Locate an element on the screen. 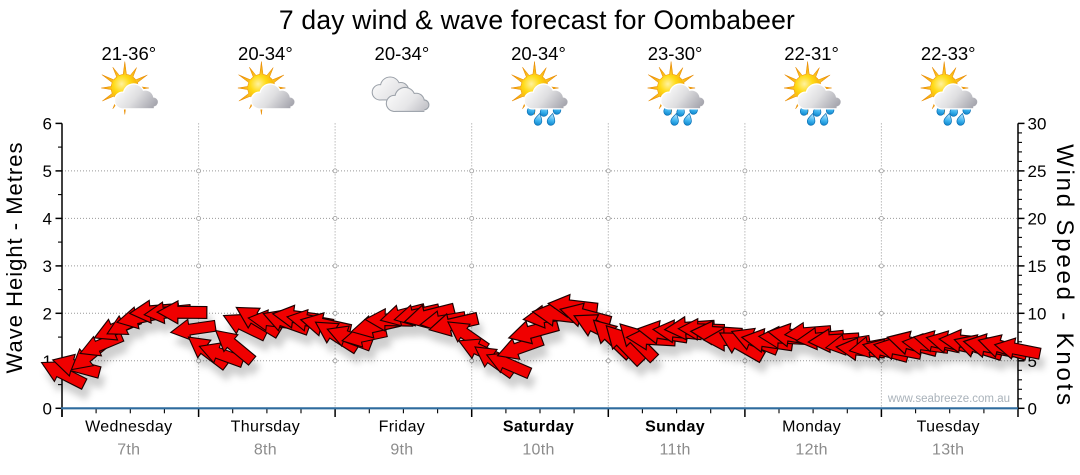 The image size is (1080, 475). svg-text: Thursday is located at coordinates (266, 427).